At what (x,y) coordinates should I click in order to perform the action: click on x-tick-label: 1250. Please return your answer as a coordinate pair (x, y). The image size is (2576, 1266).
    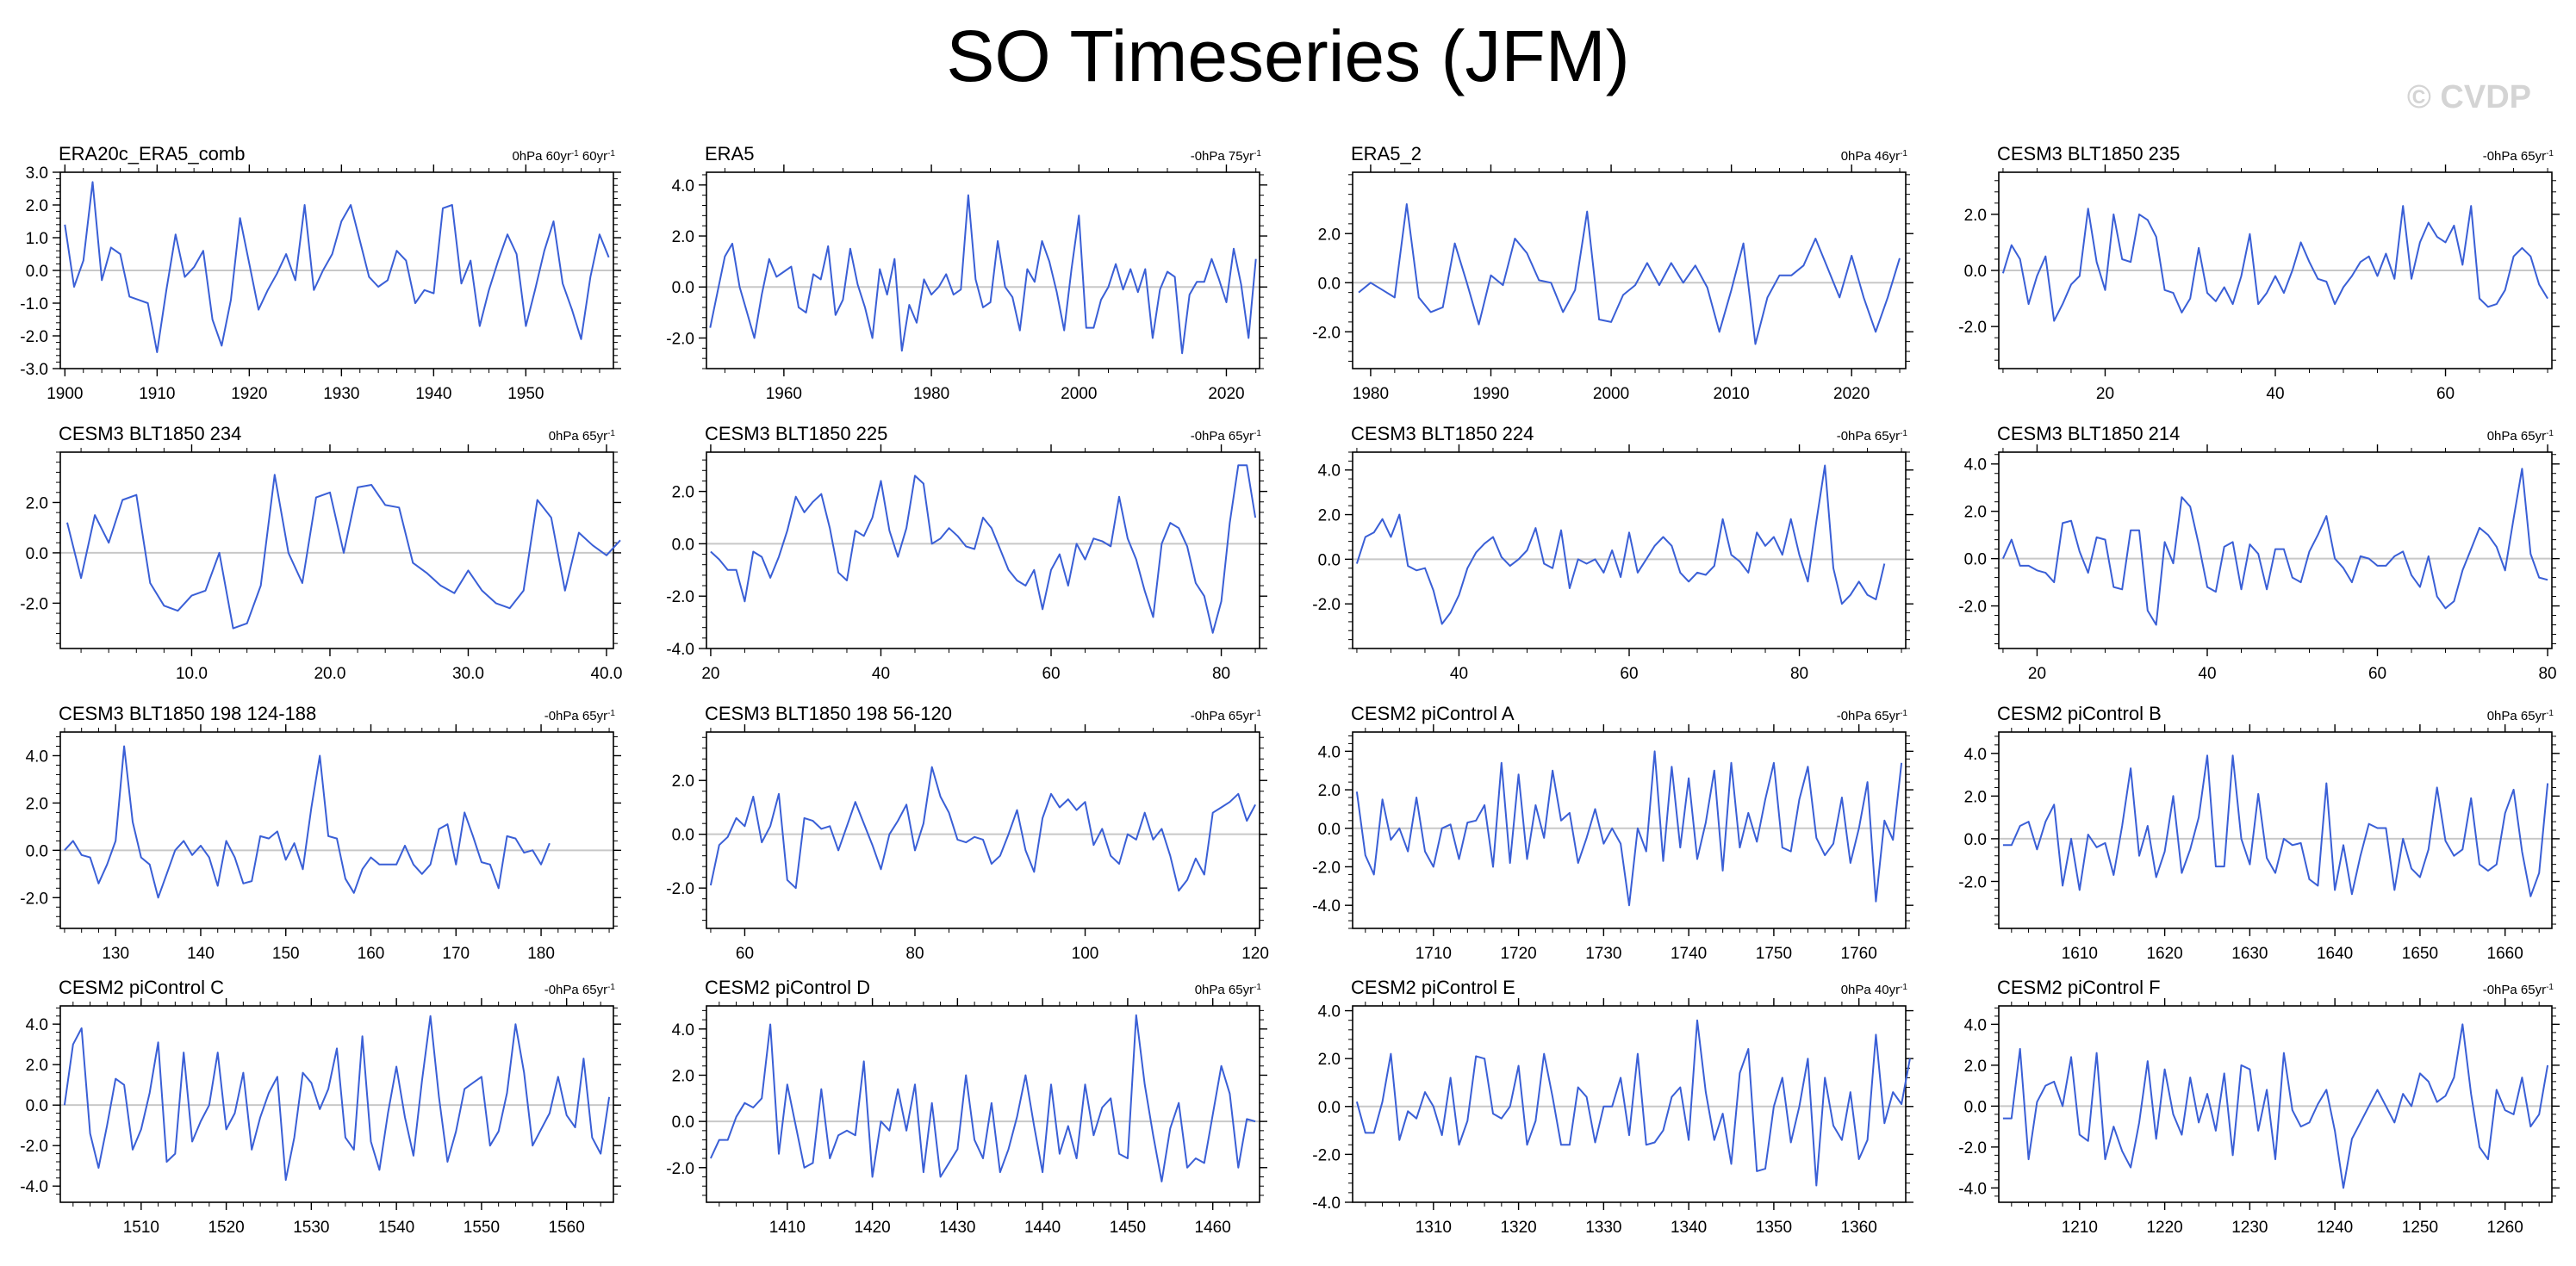
    Looking at the image, I should click on (2420, 1228).